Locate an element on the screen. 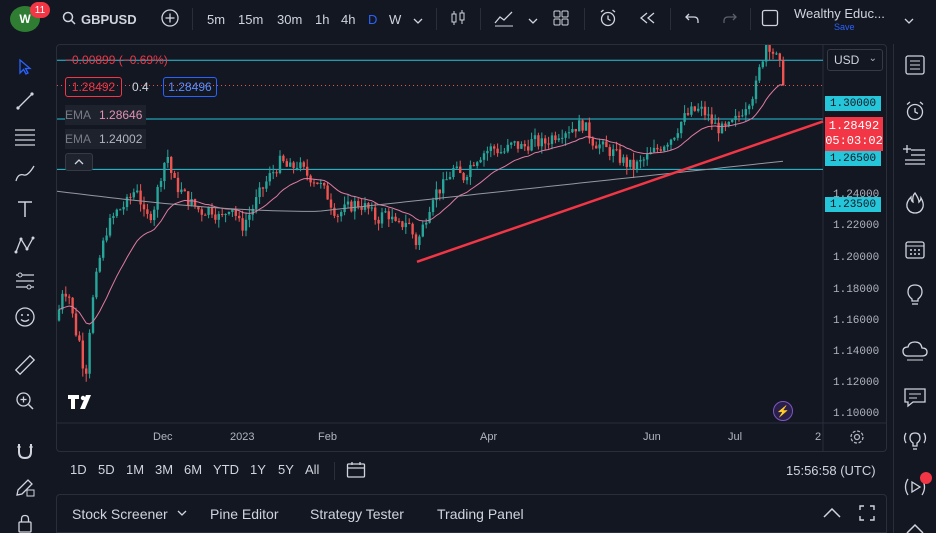  chart-settings-button is located at coordinates (857, 437).